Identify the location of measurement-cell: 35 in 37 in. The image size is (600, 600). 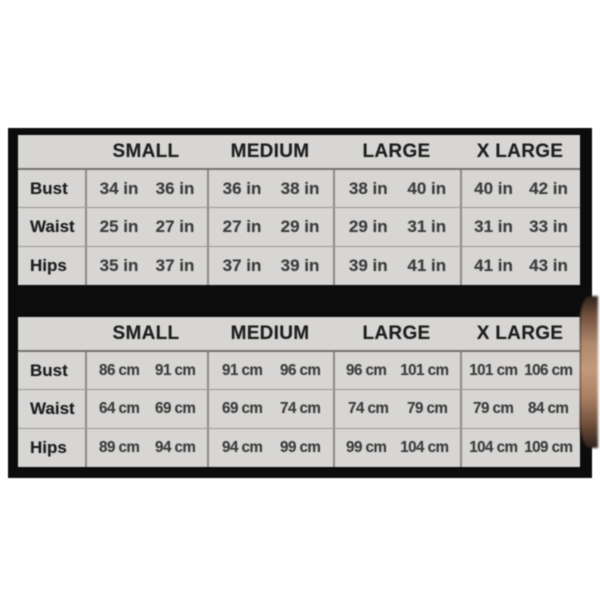
(146, 266).